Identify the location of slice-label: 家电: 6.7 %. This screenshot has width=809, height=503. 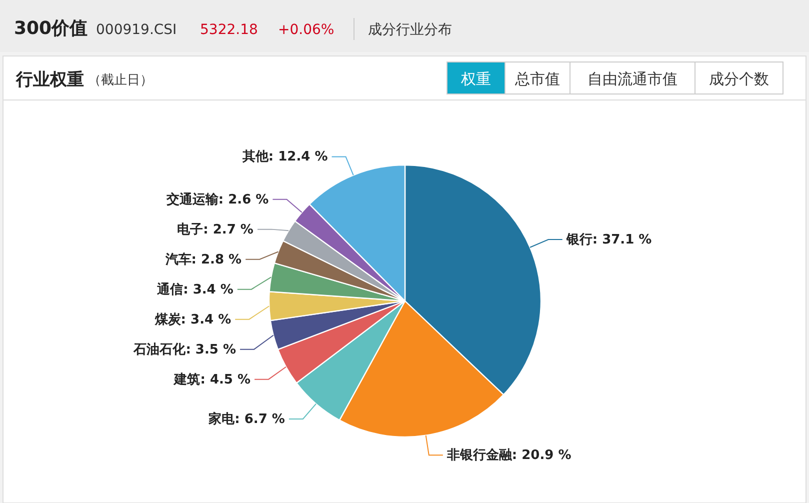
(246, 418).